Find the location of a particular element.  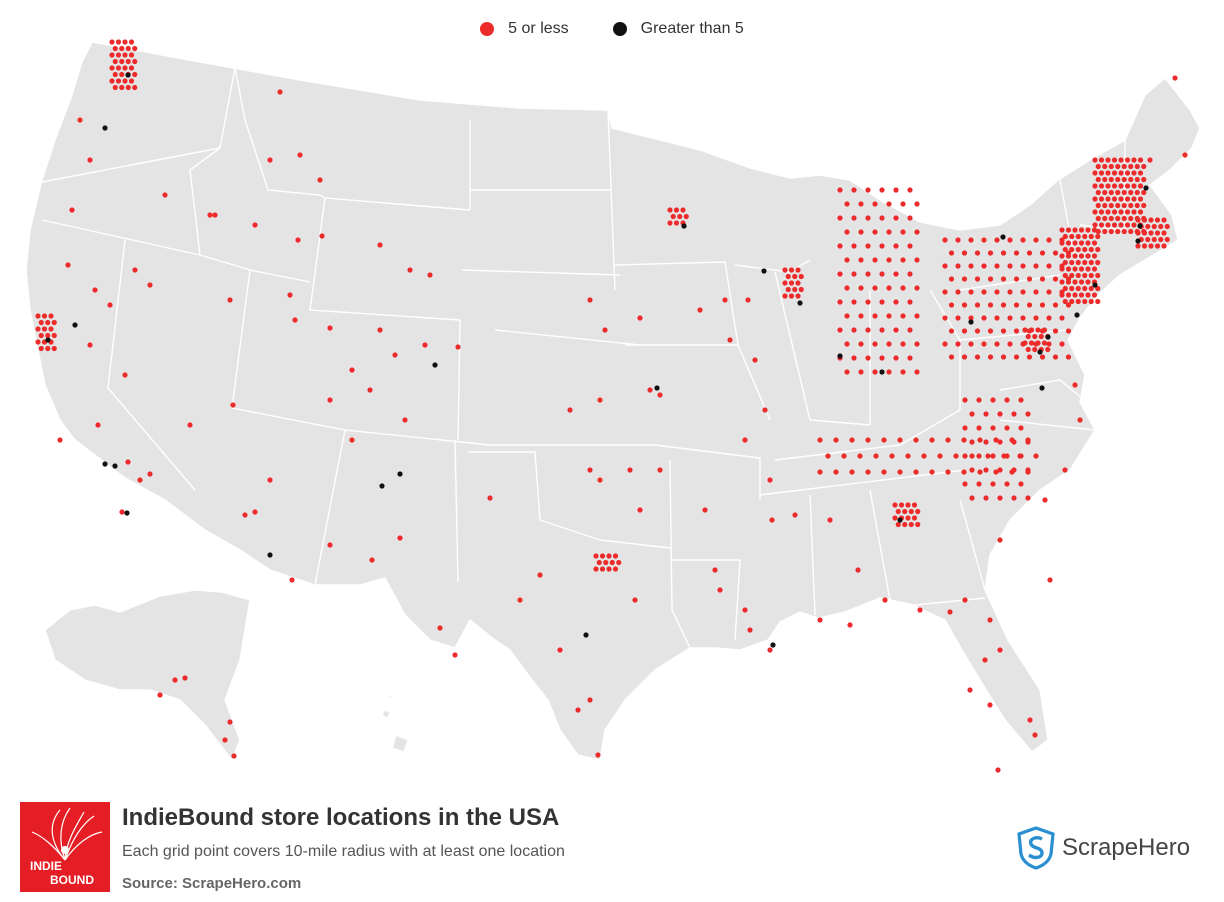

legend-dot-red is located at coordinates (487, 29).